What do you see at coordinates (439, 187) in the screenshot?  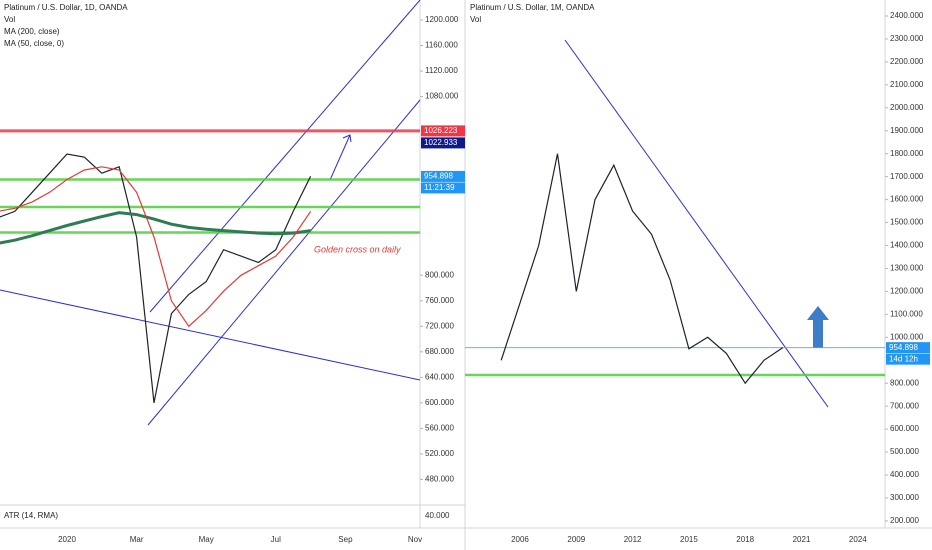 I see `countdown: 11:21:39` at bounding box center [439, 187].